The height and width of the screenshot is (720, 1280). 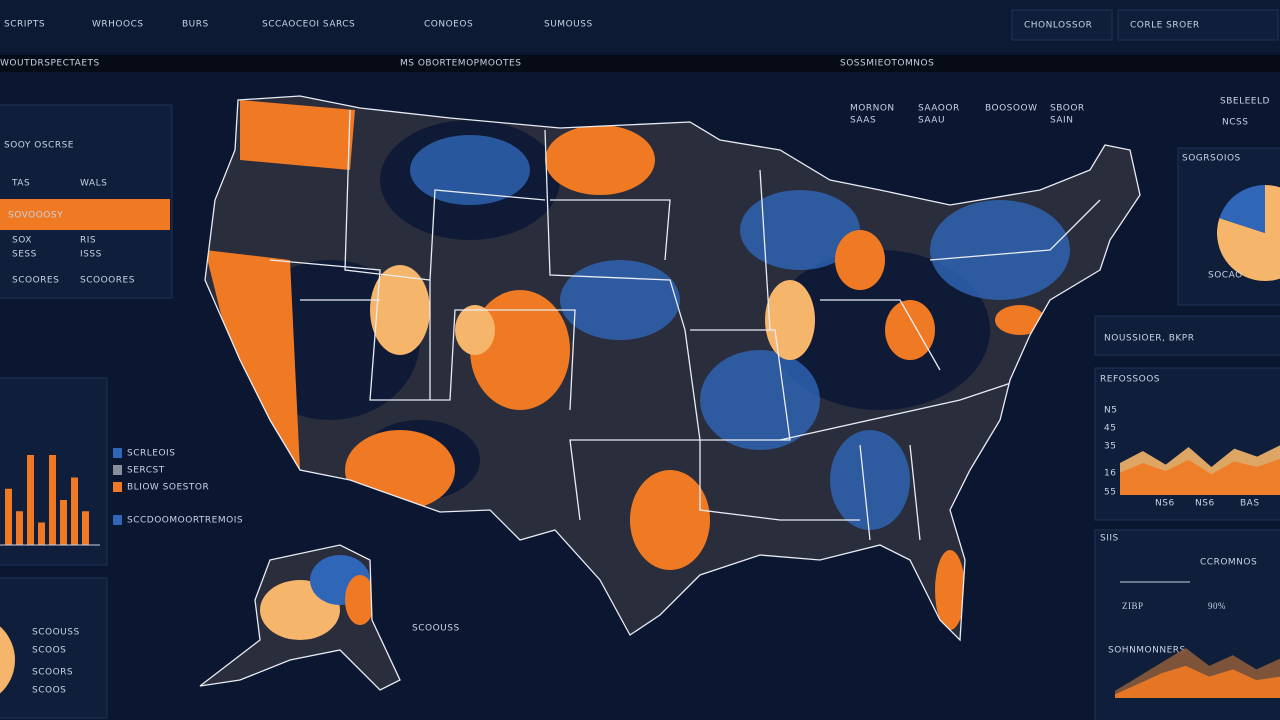 What do you see at coordinates (1245, 102) in the screenshot?
I see `panel-title: SBELEELD` at bounding box center [1245, 102].